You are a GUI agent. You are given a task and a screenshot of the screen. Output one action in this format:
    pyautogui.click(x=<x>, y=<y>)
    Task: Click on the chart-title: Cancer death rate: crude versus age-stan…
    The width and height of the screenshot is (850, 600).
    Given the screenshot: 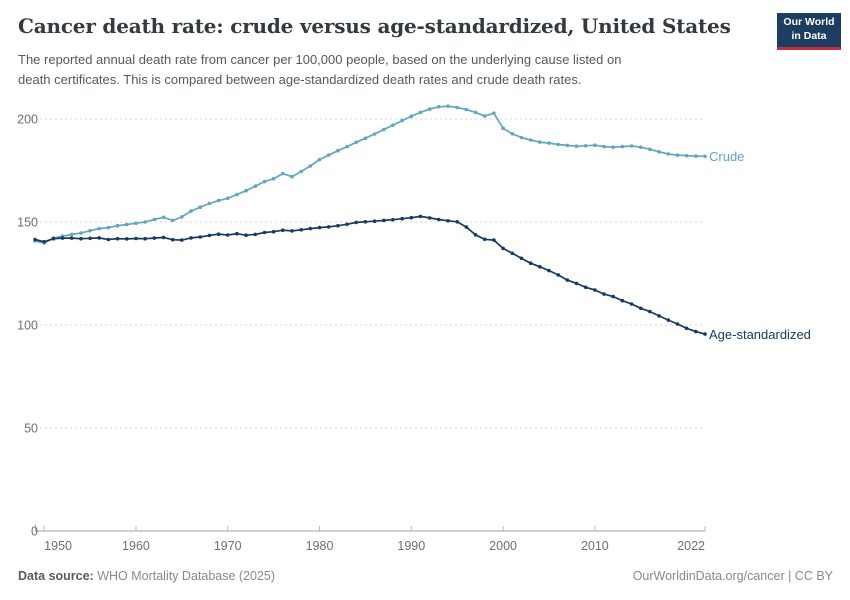 What is the action you would take?
    pyautogui.click(x=374, y=26)
    